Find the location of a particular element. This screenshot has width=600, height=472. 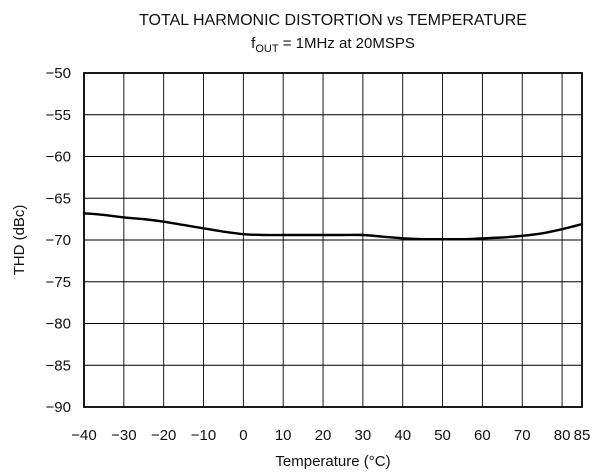

x-tick-label: 80 is located at coordinates (562, 435).